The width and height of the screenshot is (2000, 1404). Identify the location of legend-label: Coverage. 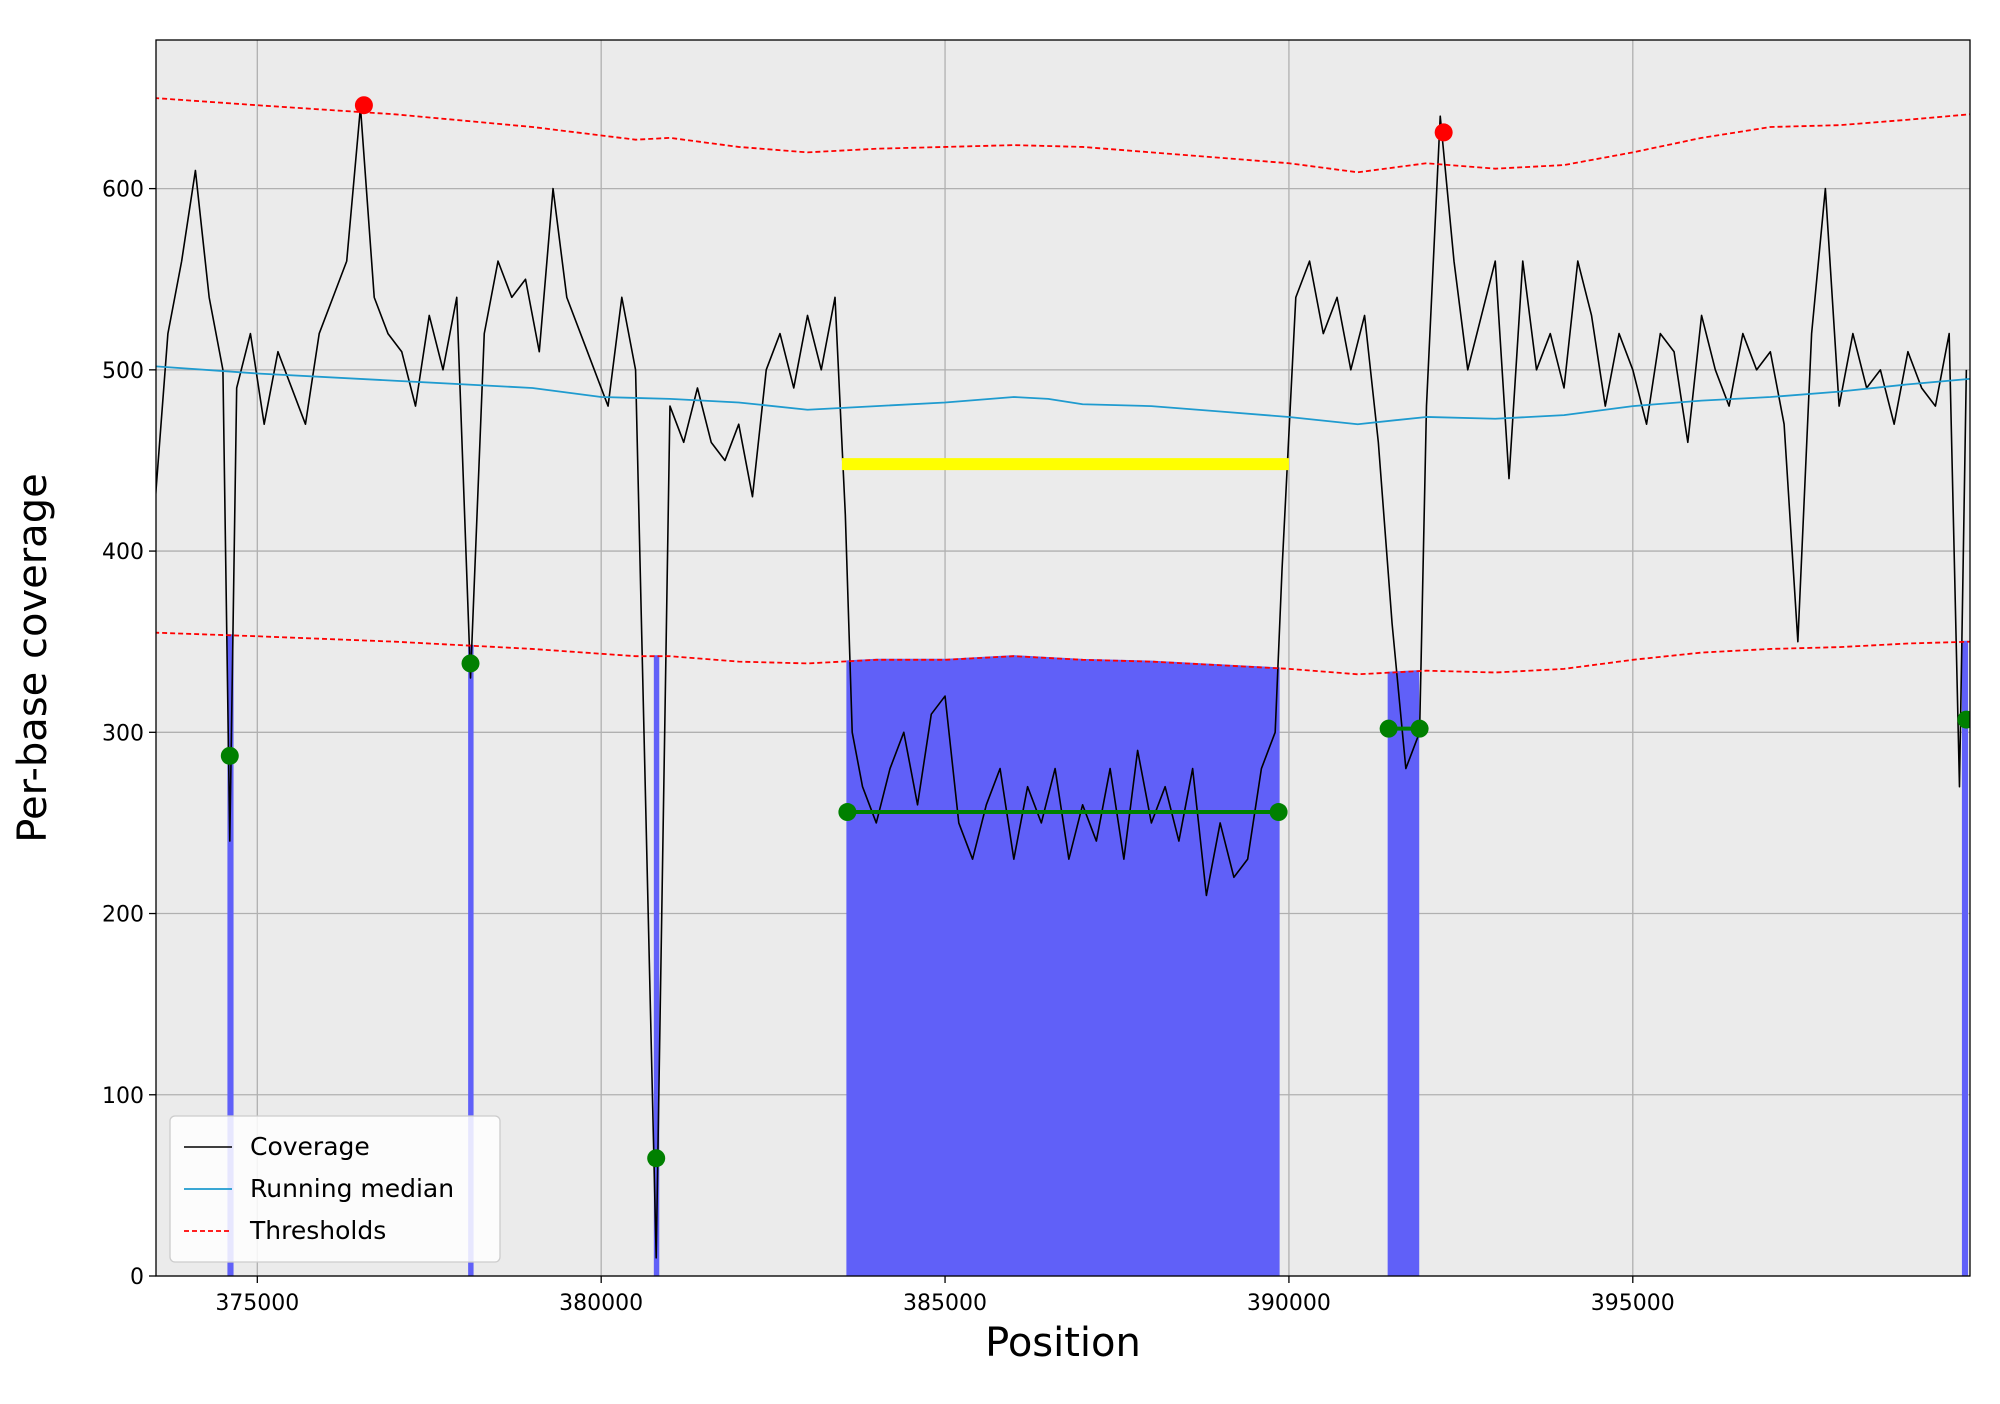
(310, 1146).